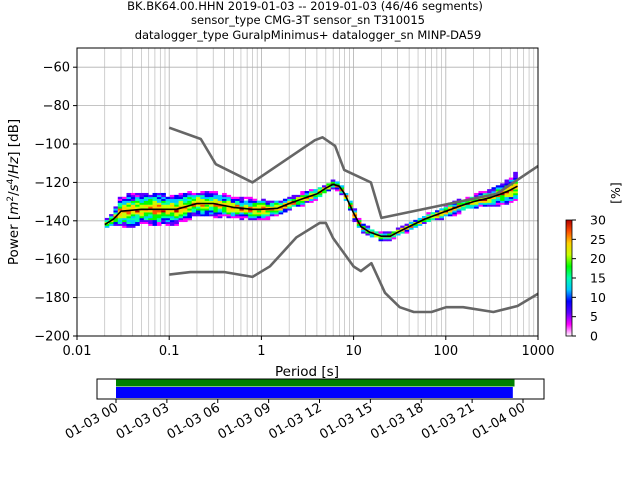 The width and height of the screenshot is (640, 480). What do you see at coordinates (52, 221) in the screenshot?
I see `y-tick-label: −140` at bounding box center [52, 221].